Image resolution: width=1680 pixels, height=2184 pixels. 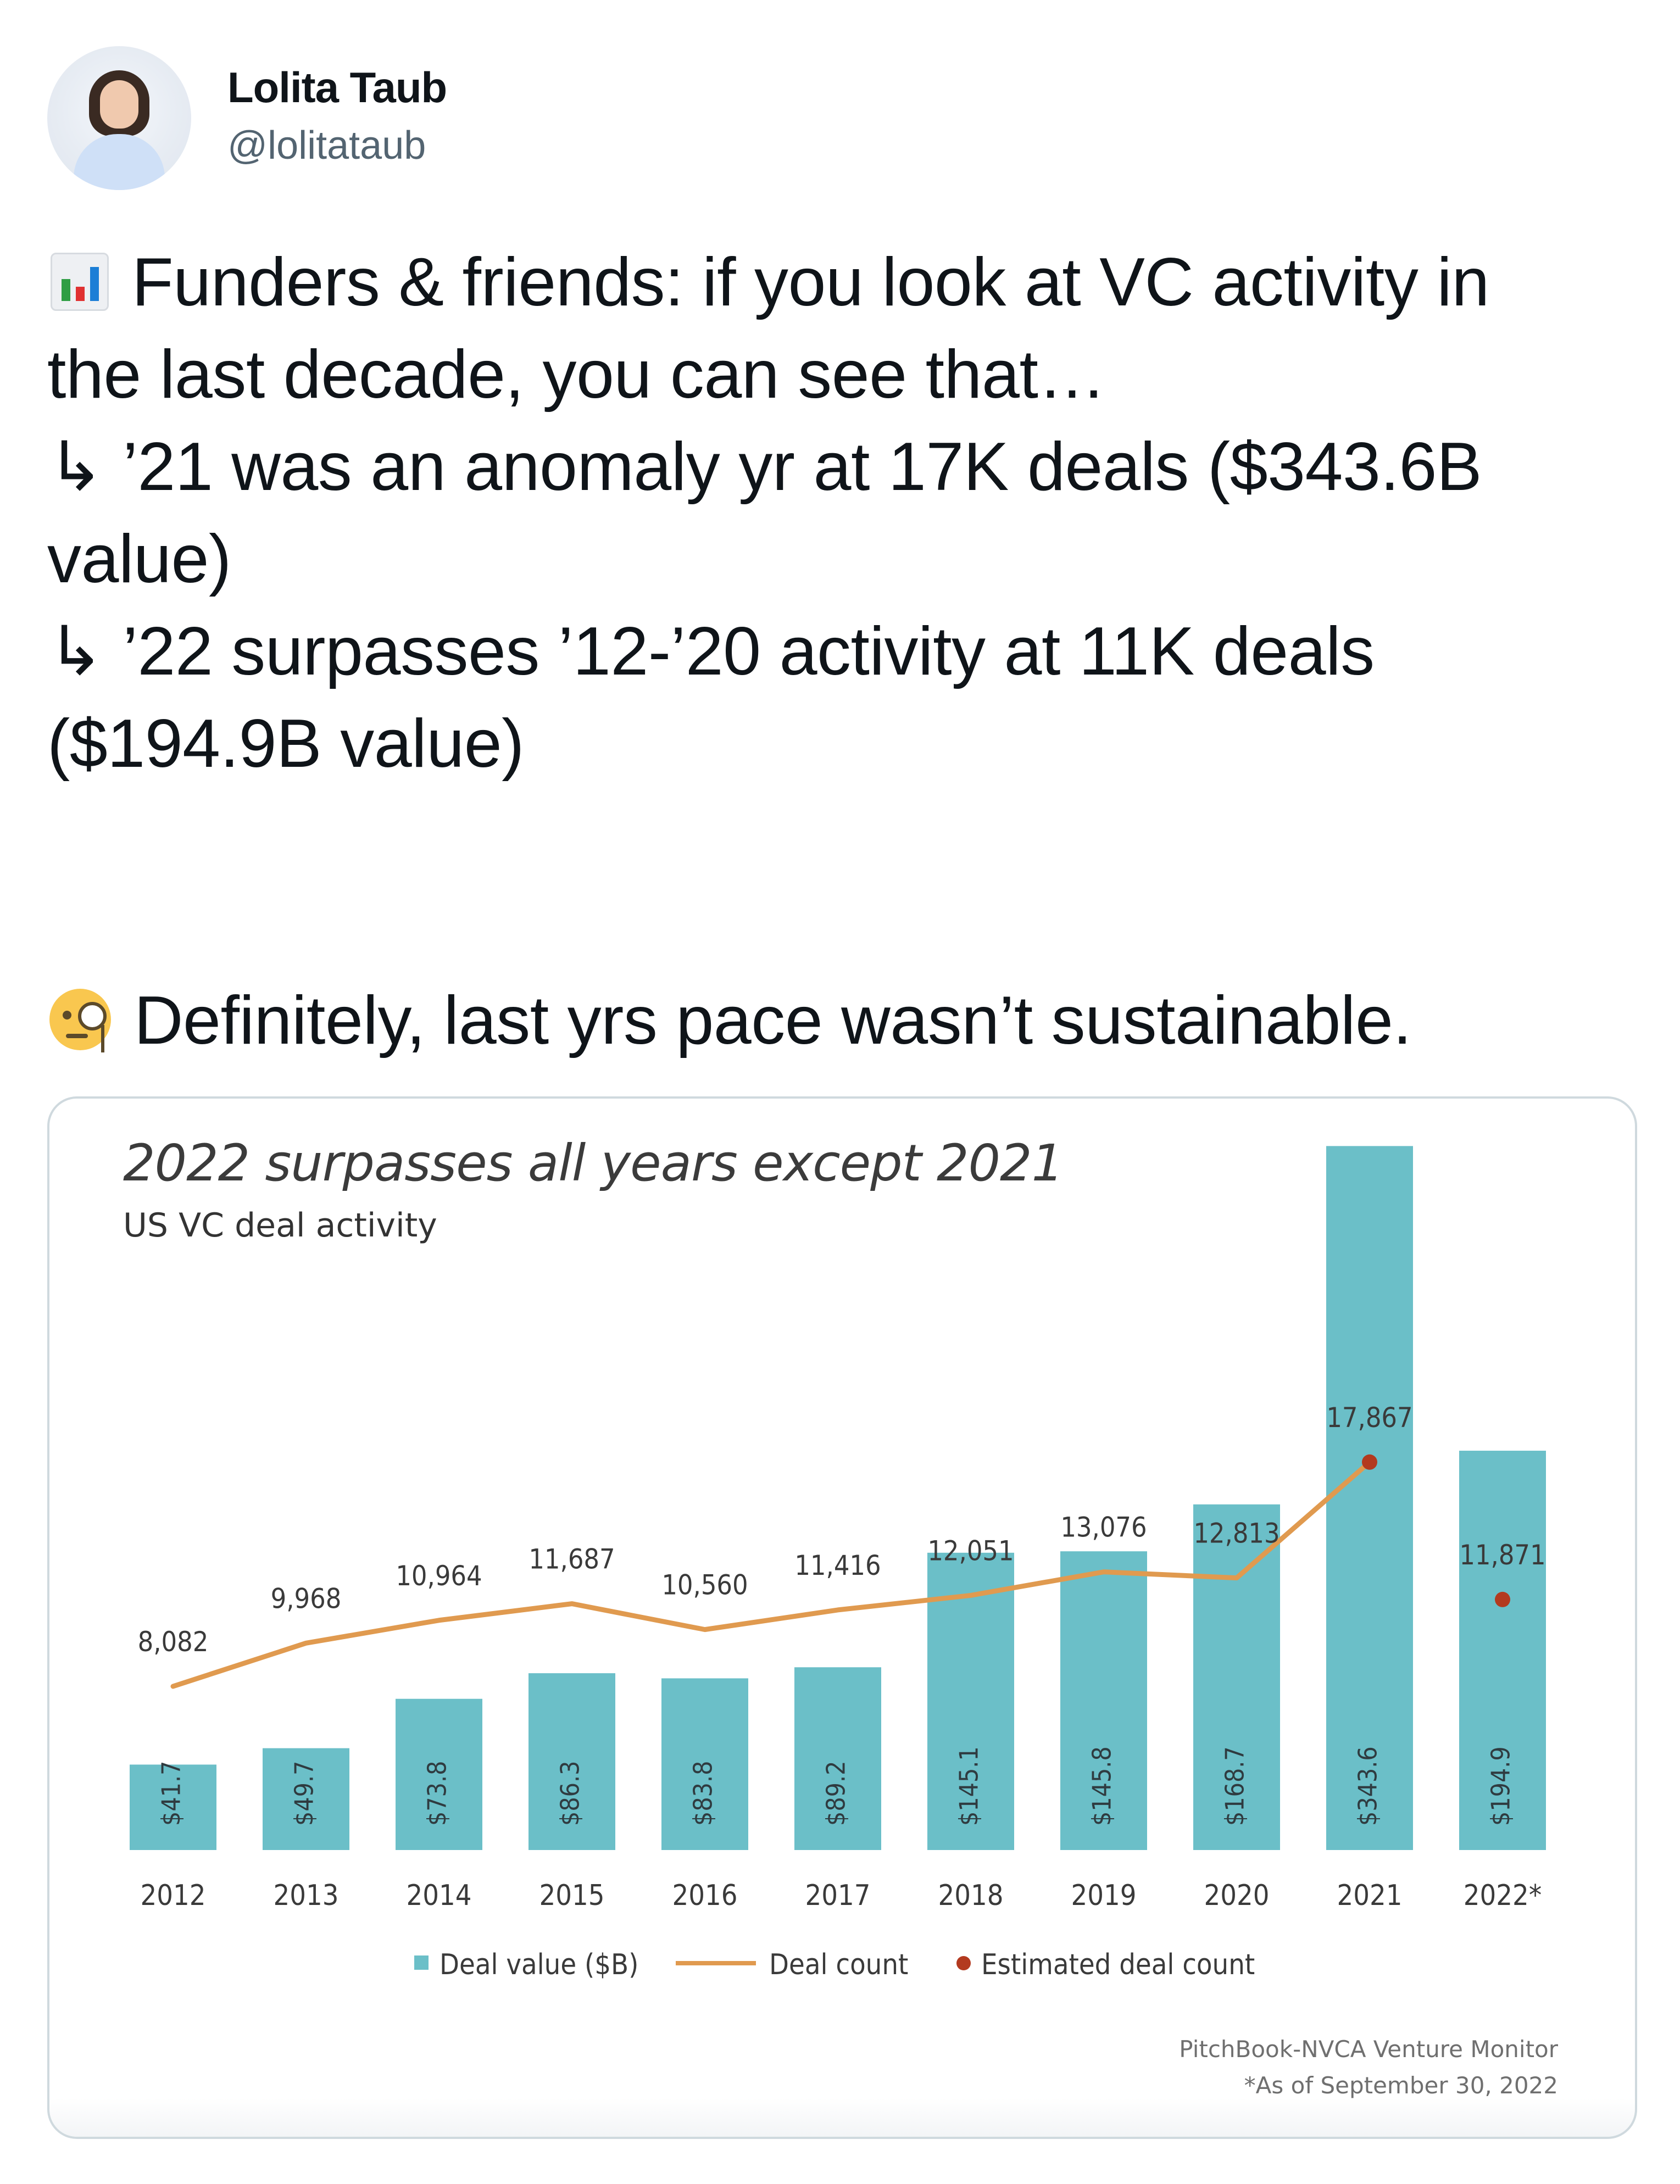 I want to click on x-tick-label: 2015, so click(x=571, y=1896).